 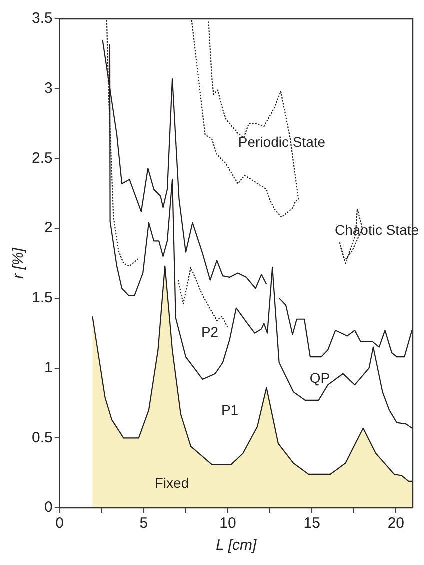 What do you see at coordinates (237, 545) in the screenshot?
I see `x-axis-title: L [cm]` at bounding box center [237, 545].